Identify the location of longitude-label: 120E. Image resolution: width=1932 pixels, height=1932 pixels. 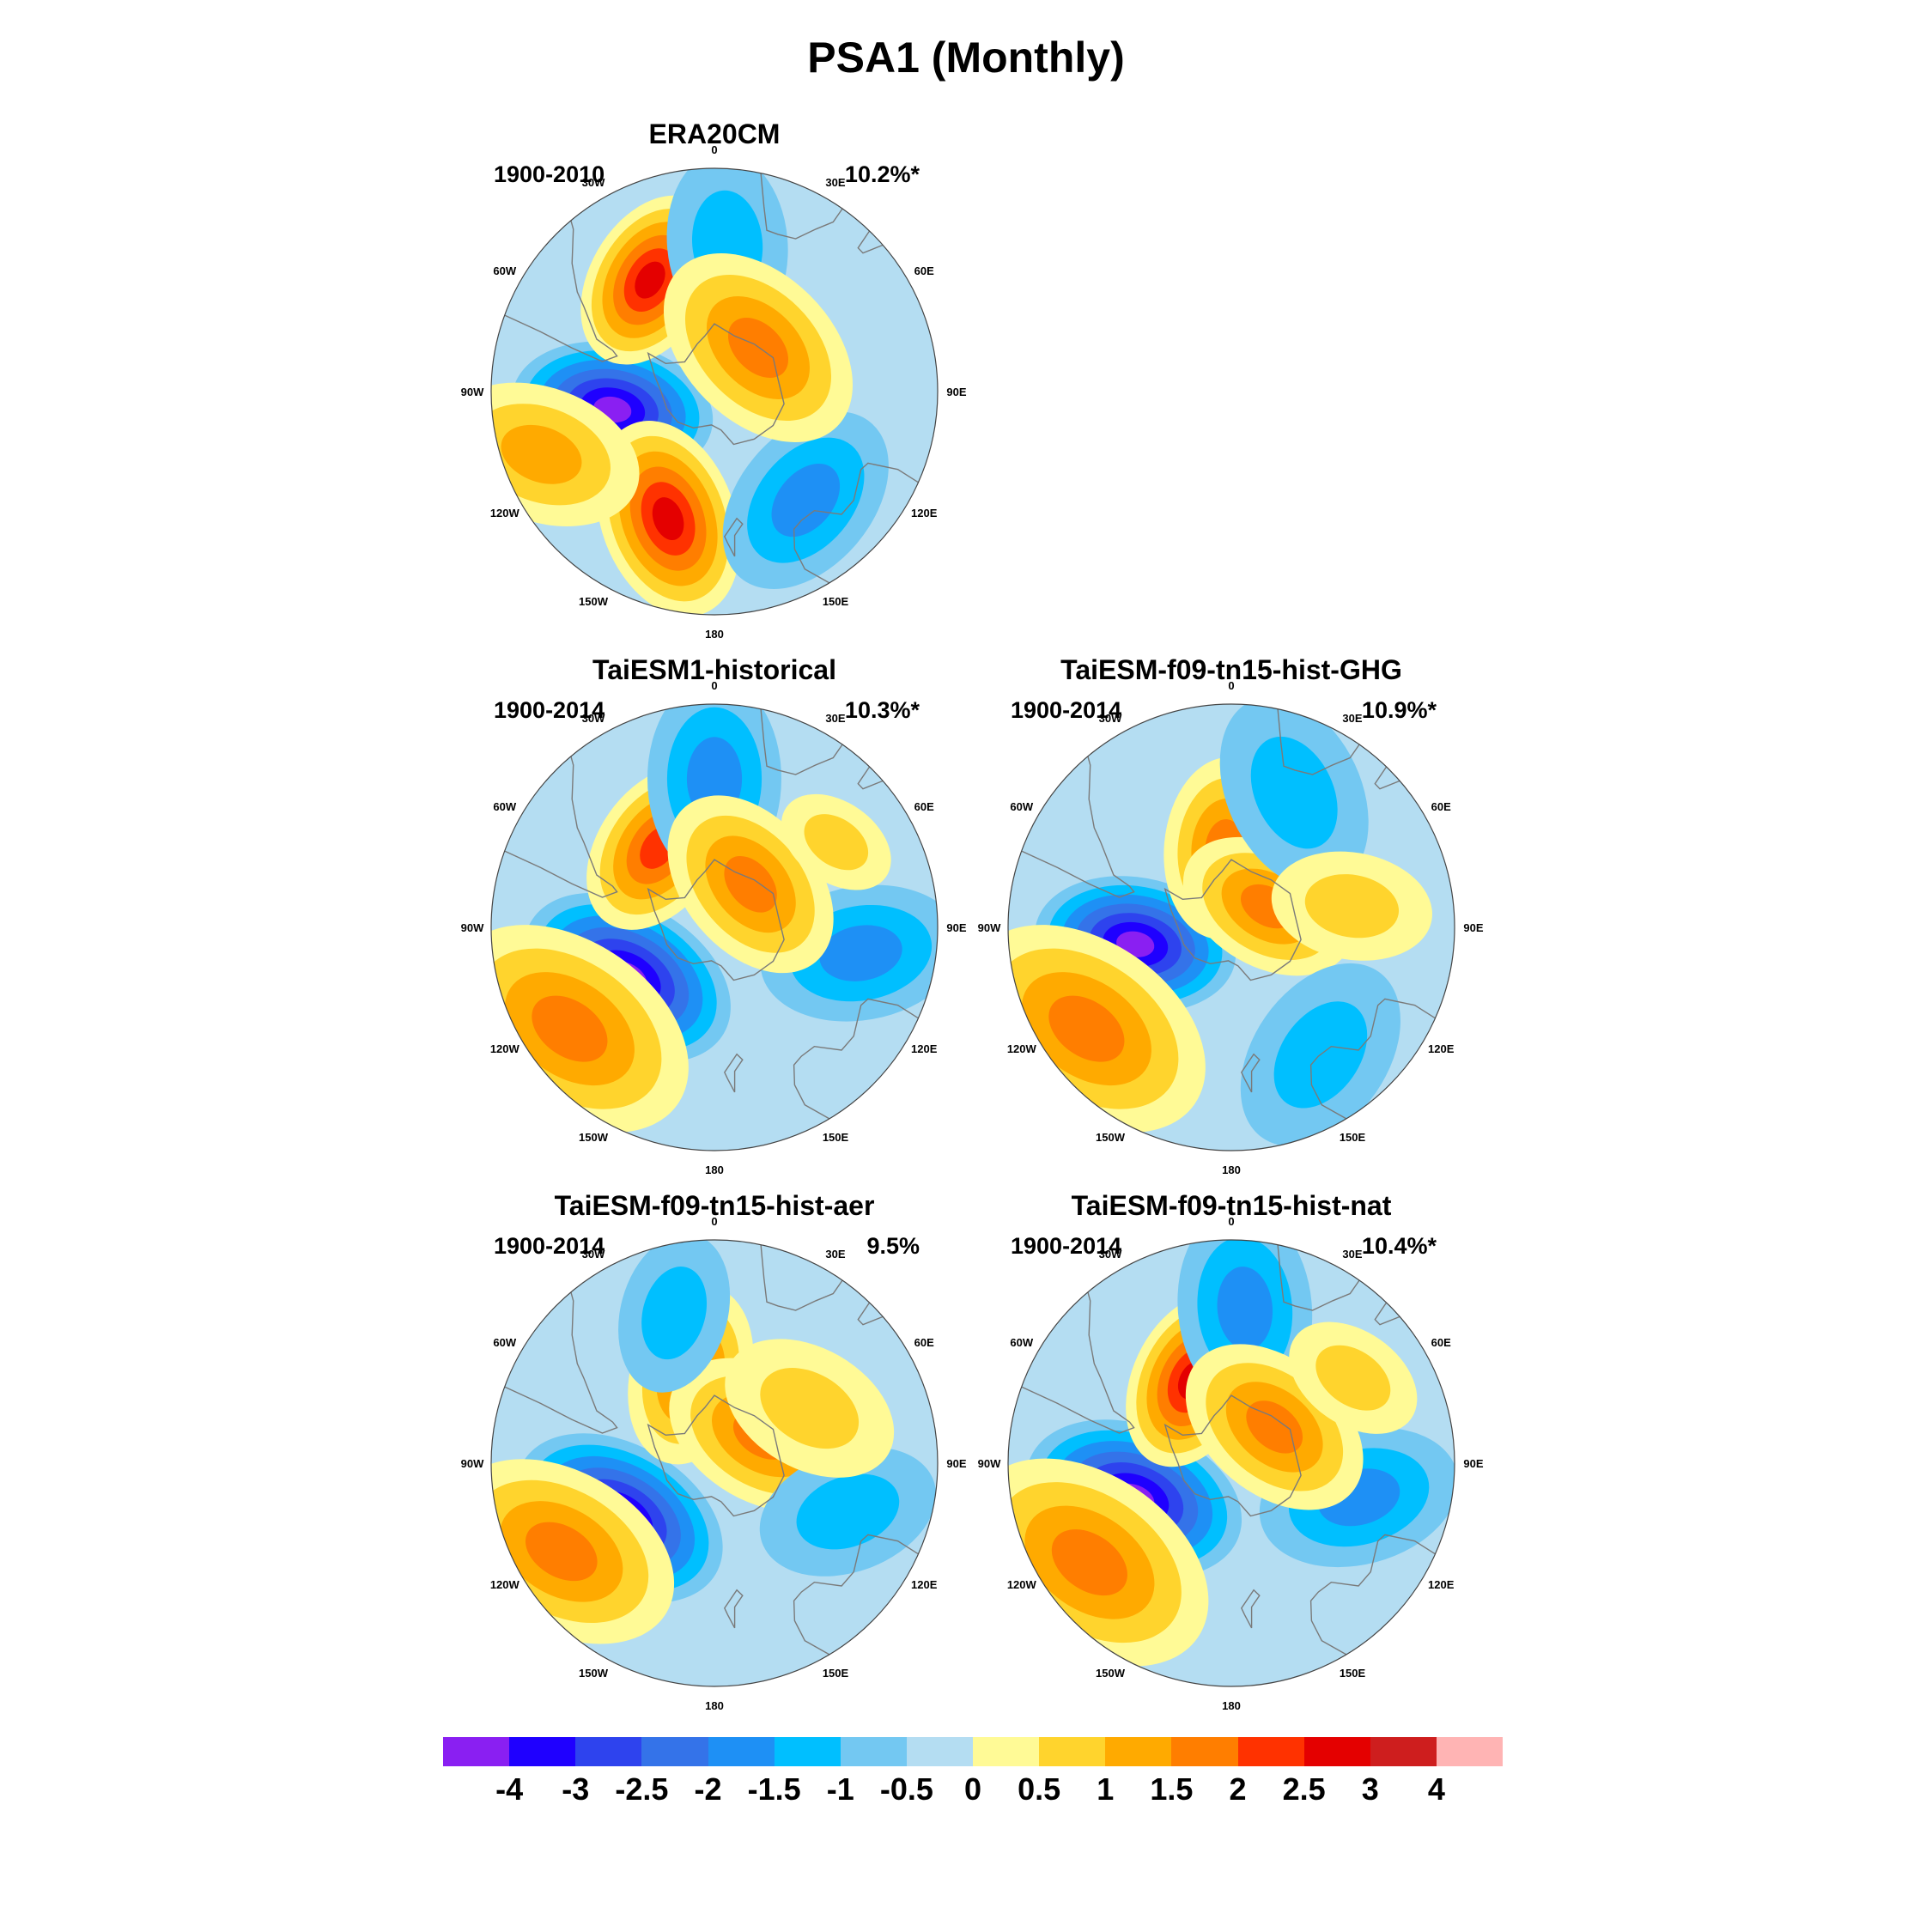
(925, 513).